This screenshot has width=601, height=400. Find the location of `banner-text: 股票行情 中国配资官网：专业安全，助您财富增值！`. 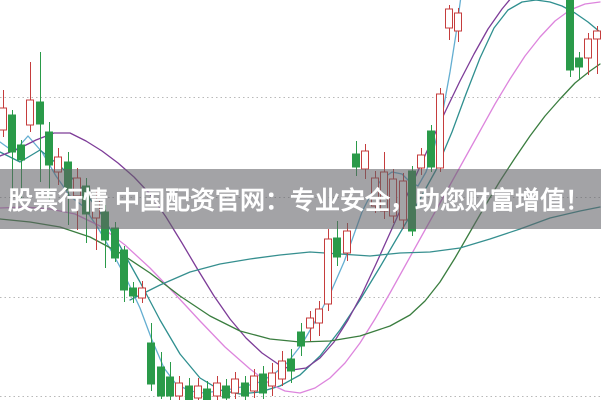

banner-text: 股票行情 中国配资官网：专业安全，助您财富增值！ is located at coordinates (299, 201).